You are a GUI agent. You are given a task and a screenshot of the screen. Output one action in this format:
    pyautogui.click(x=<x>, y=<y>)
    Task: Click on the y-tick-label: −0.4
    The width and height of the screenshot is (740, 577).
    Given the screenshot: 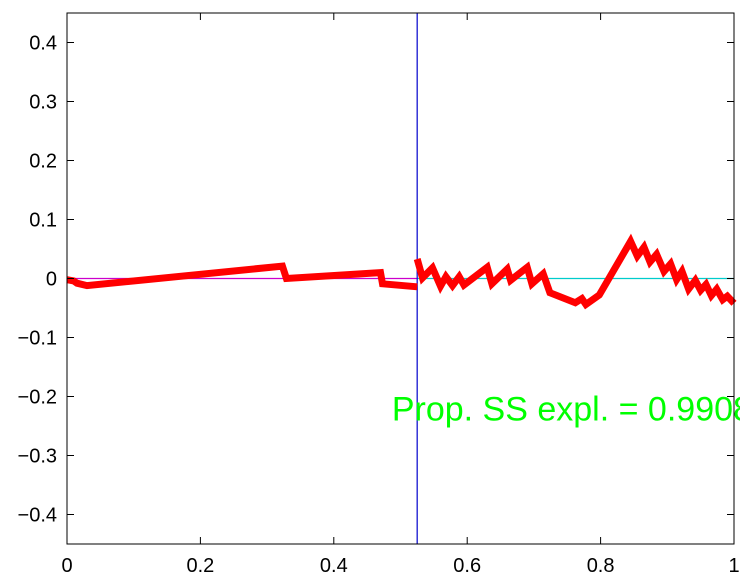 What is the action you would take?
    pyautogui.click(x=37, y=516)
    